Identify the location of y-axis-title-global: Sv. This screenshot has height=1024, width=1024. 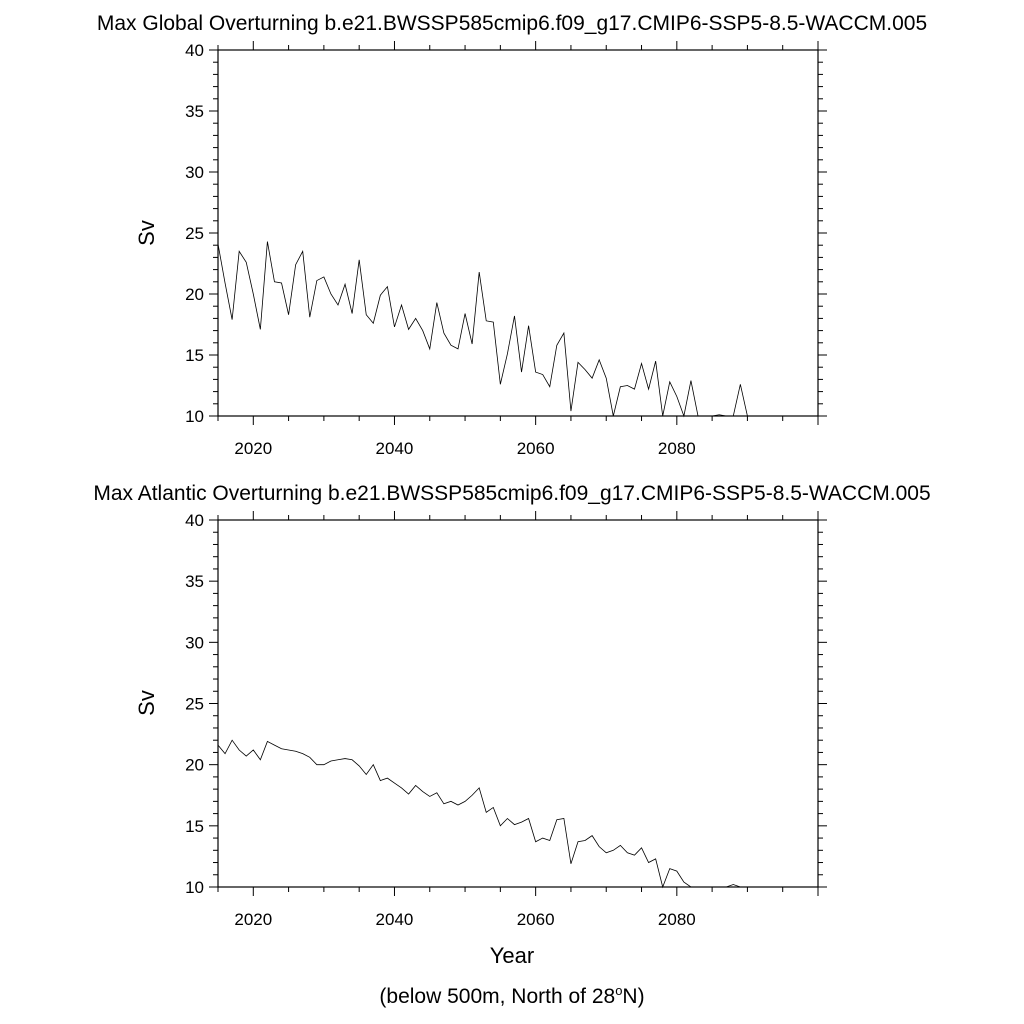
(146, 233).